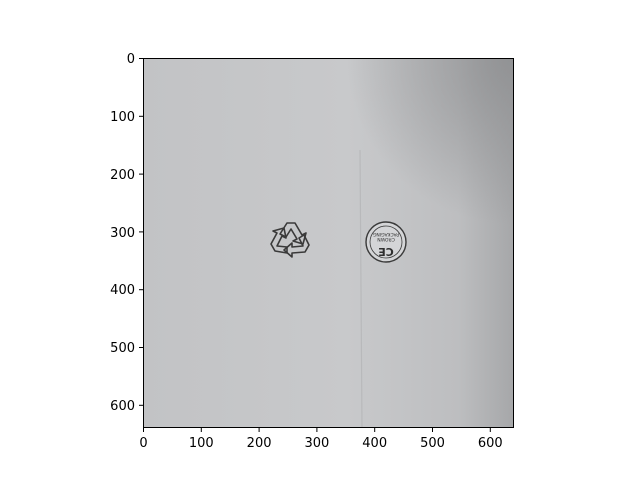 The height and width of the screenshot is (480, 640). I want to click on x-tick-label: 100, so click(201, 443).